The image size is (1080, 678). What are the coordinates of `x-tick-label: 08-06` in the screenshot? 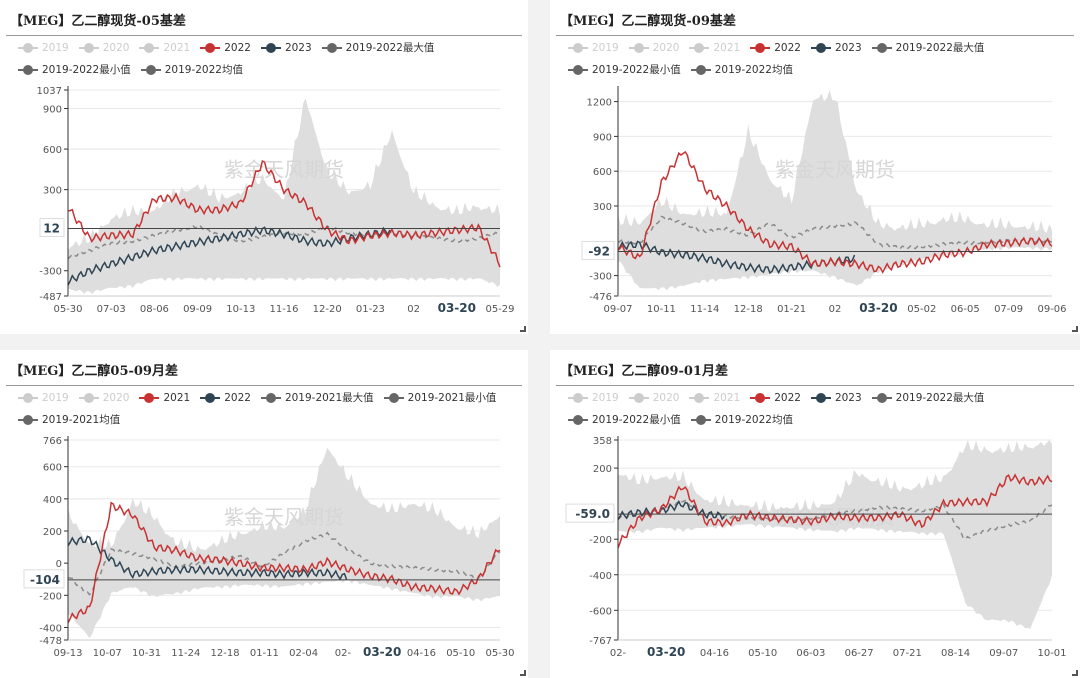 It's located at (154, 309).